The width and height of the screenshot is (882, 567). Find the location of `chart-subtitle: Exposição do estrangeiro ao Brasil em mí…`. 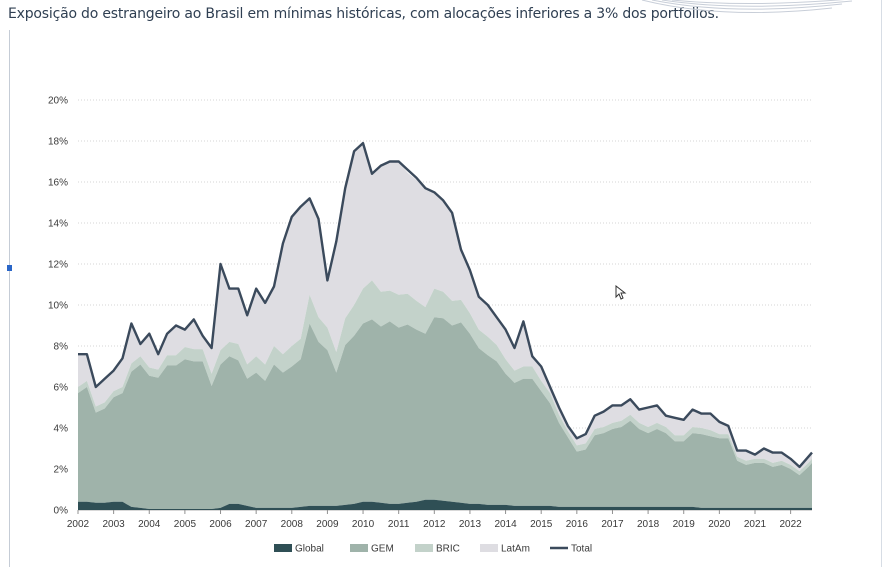

chart-subtitle: Exposição do estrangeiro ao Brasil em mí… is located at coordinates (363, 14).